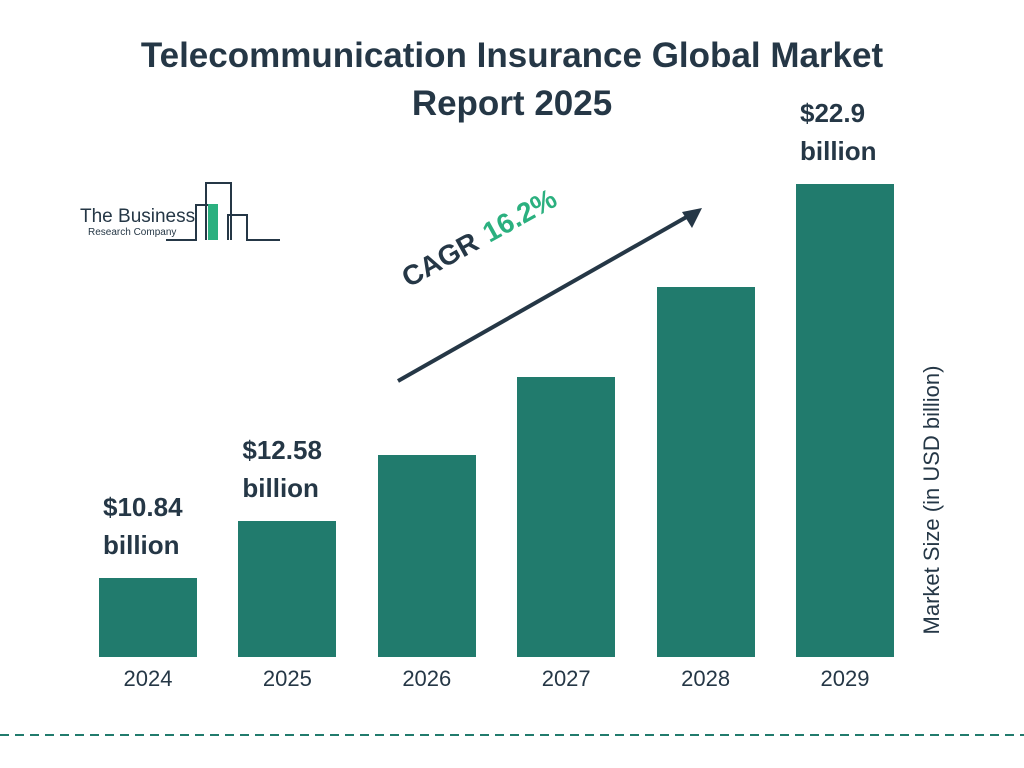 This screenshot has width=1024, height=768. Describe the element at coordinates (544, 298) in the screenshot. I see `cagr-arrow` at that location.